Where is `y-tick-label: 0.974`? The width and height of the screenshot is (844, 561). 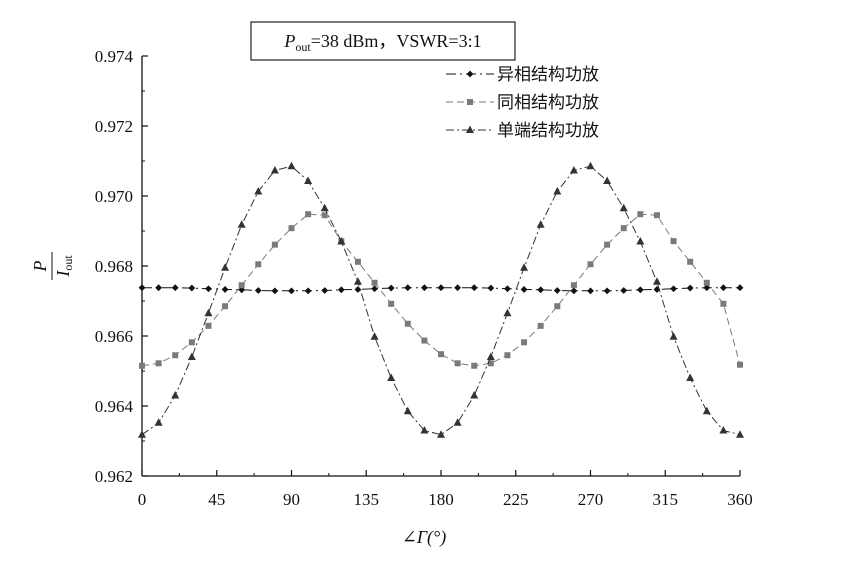
y-tick-label: 0.974 is located at coordinates (114, 56).